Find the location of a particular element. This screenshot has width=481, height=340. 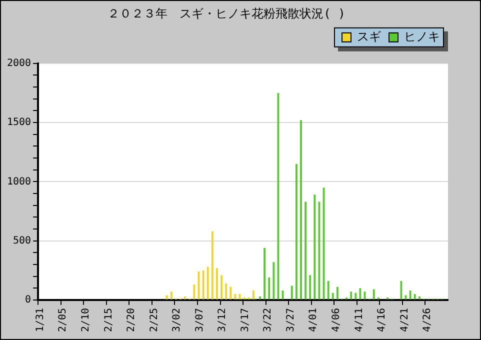

y-tick-label: 1000 is located at coordinates (19, 182).